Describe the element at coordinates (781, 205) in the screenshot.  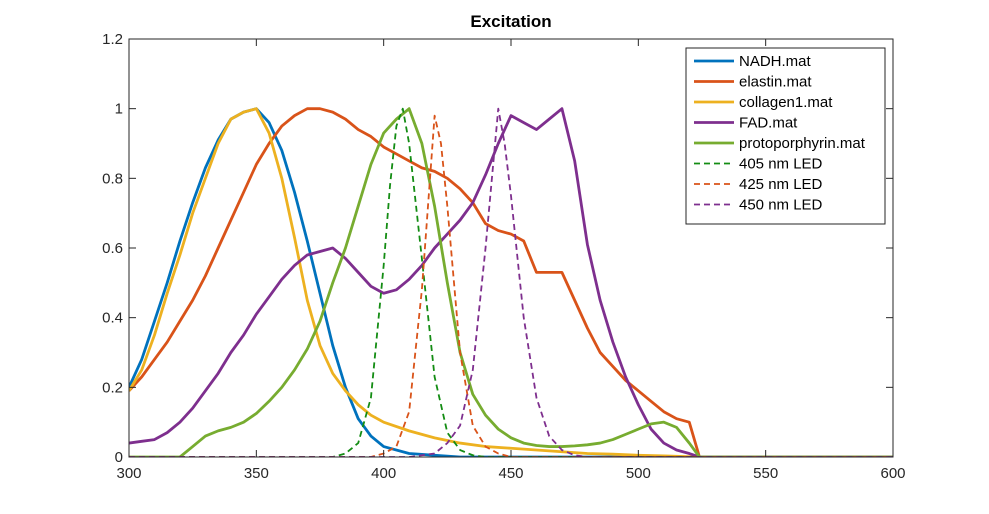
I see `legend-label: 450 nm LED` at that location.